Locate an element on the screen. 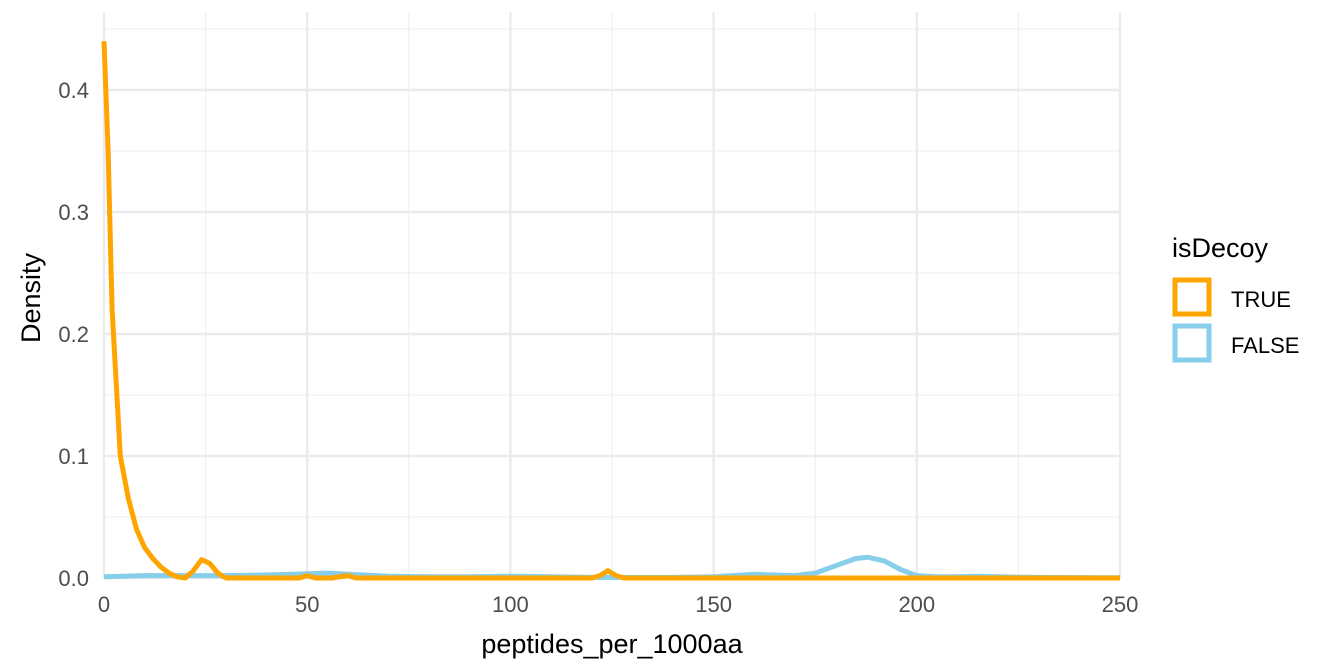  x-tick-label: 150 is located at coordinates (713, 604).